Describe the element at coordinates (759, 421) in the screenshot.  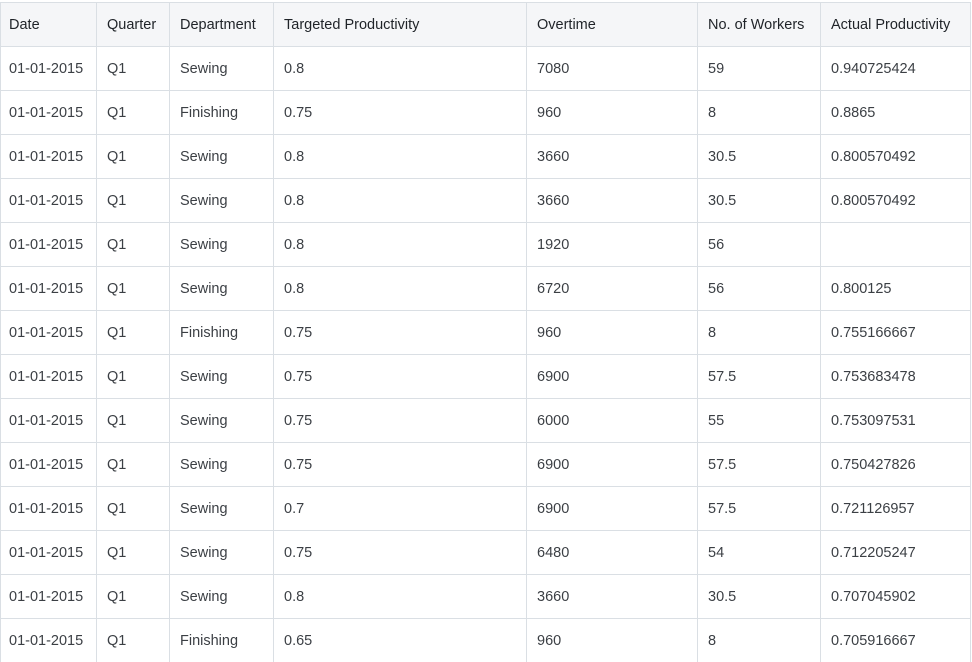
I see `no-of-workers-cell: 55` at that location.